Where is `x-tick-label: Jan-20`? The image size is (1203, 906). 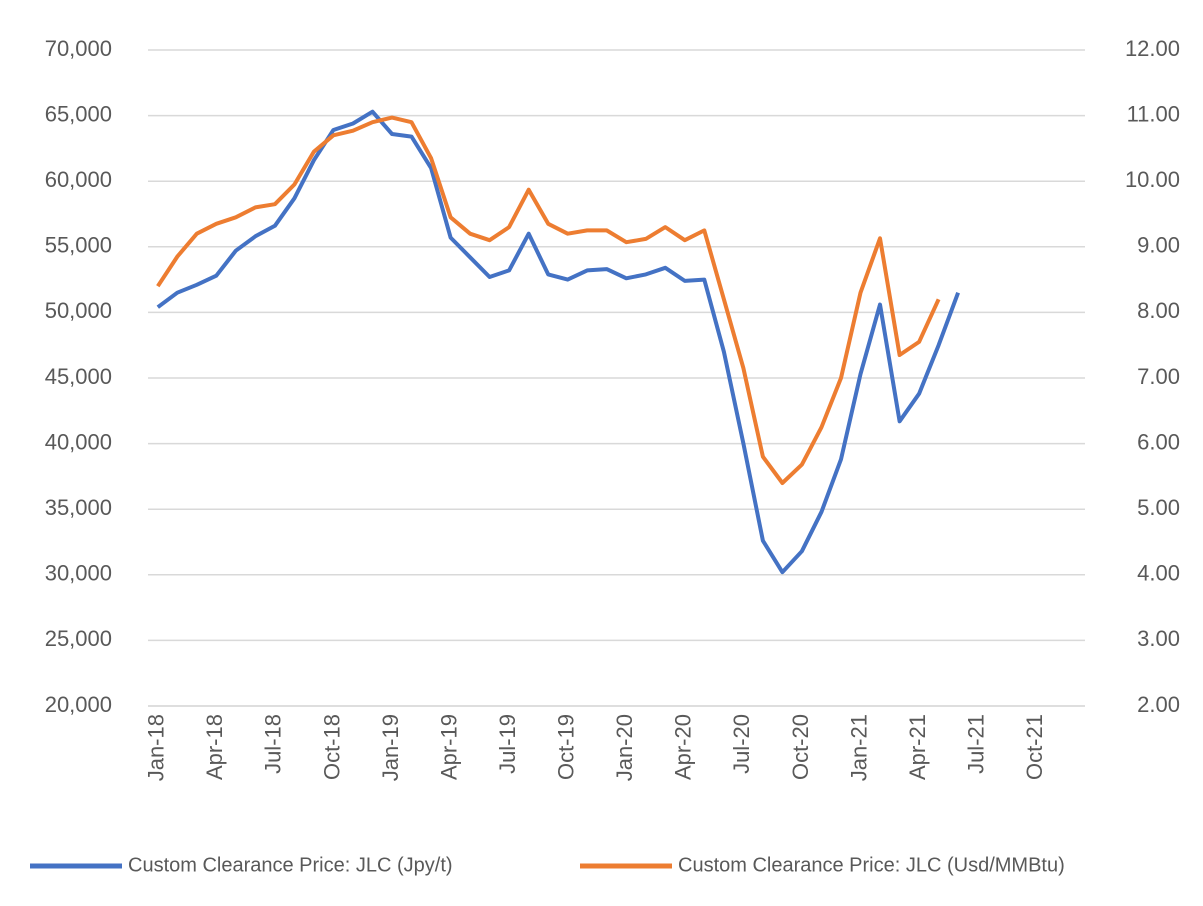 x-tick-label: Jan-20 is located at coordinates (624, 747).